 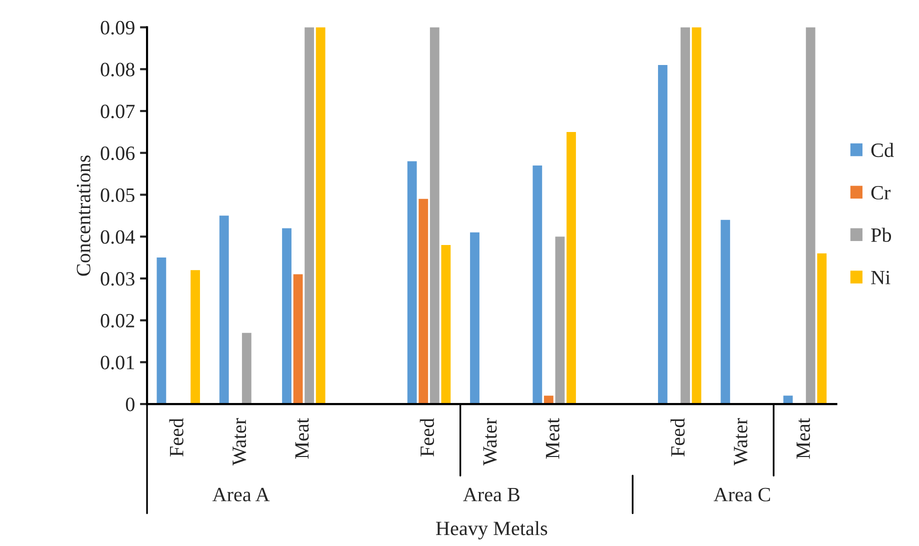 What do you see at coordinates (880, 277) in the screenshot?
I see `legend-label: Ni` at bounding box center [880, 277].